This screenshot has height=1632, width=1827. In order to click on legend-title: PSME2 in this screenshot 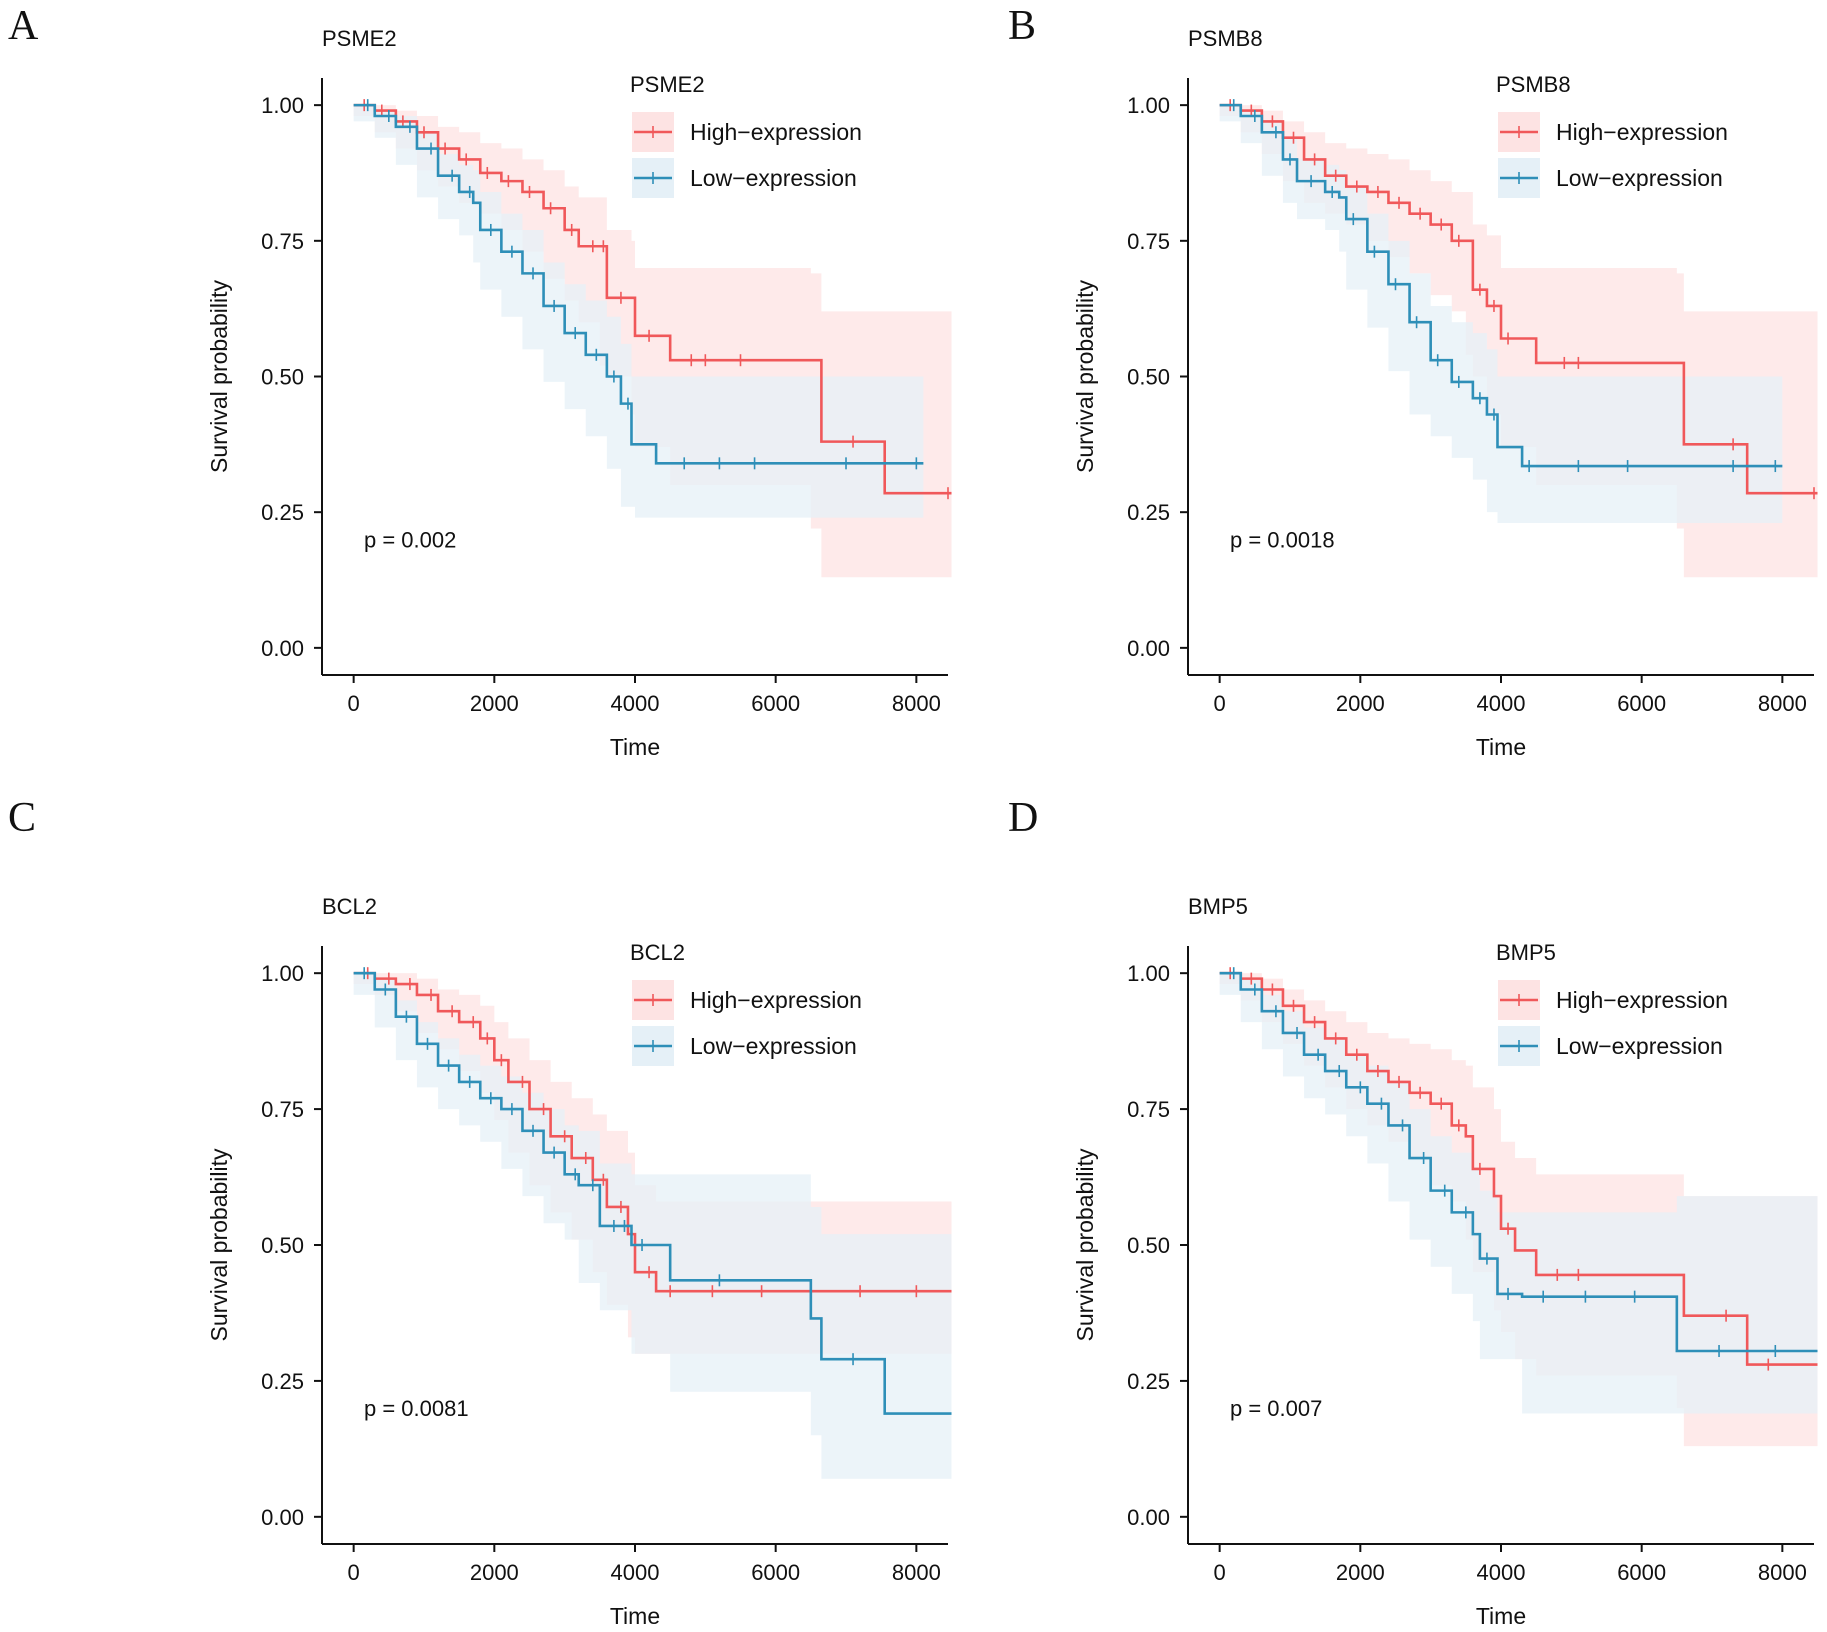, I will do `click(667, 84)`.